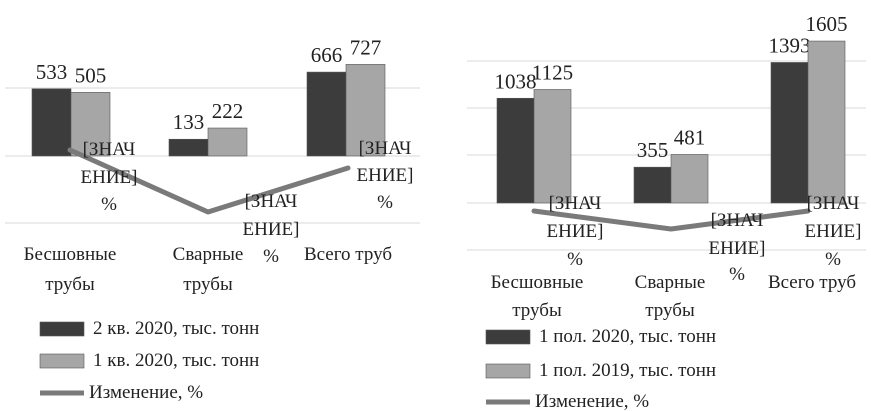 The height and width of the screenshot is (411, 871). I want to click on bar-value-label: 222, so click(228, 111).